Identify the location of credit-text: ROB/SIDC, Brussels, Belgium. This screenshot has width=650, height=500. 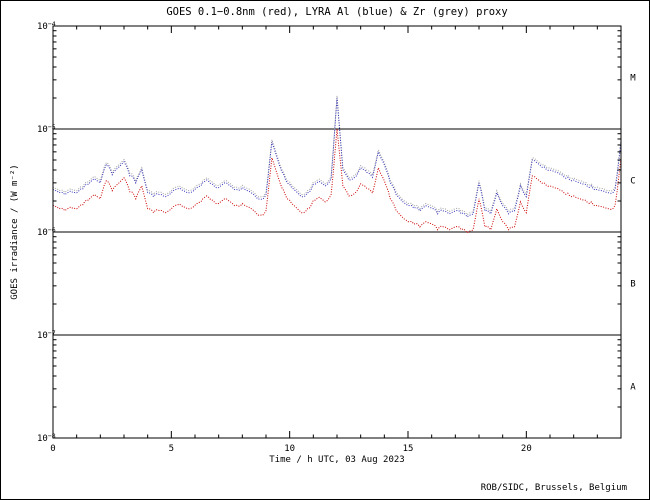
(553, 488).